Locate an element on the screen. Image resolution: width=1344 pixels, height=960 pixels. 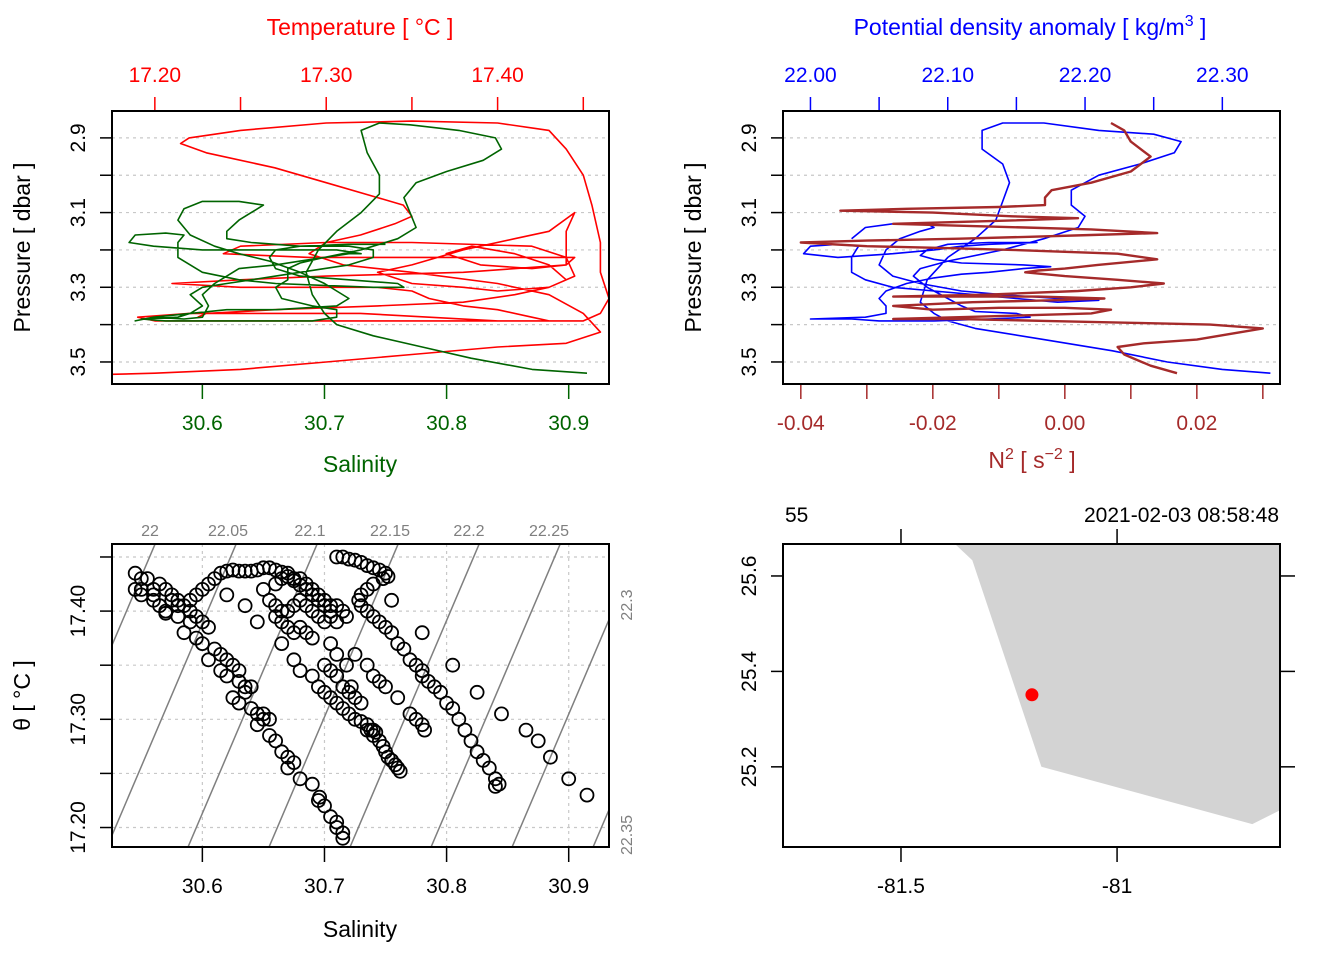
panel-ts-diagram-frame is located at coordinates (360, 695).